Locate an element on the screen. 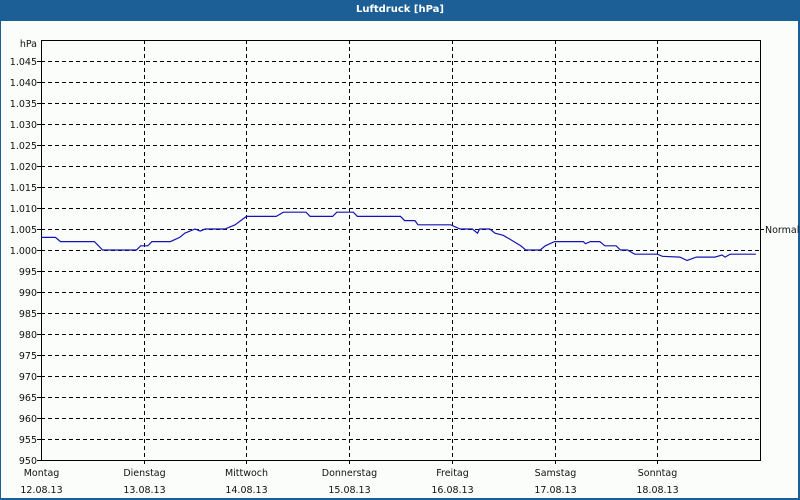  normal-label: Normal is located at coordinates (782, 230).